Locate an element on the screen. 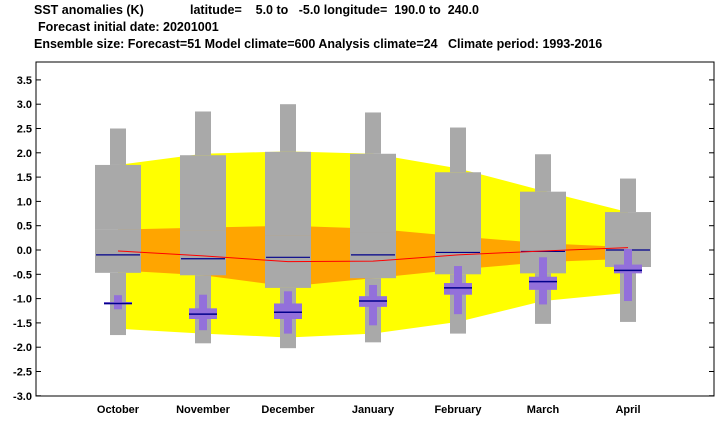 This screenshot has width=720, height=421. x-tick-label: November is located at coordinates (203, 410).